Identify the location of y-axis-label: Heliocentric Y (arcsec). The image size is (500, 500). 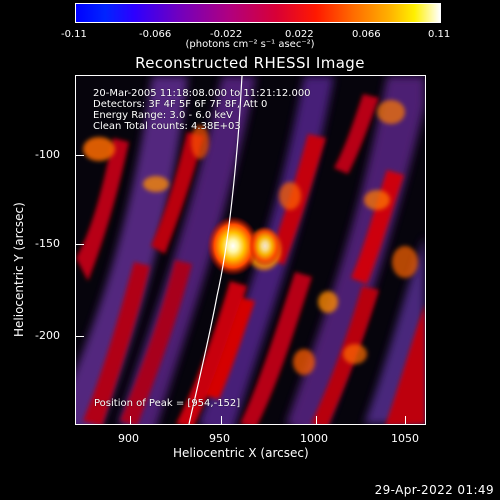
(19, 269).